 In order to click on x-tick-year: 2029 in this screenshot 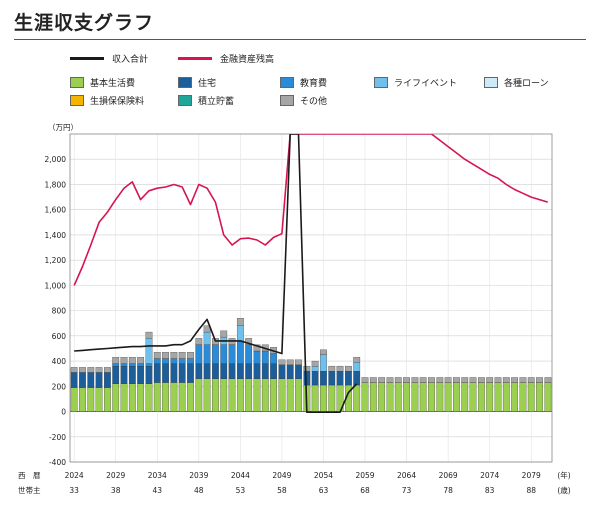, I will do `click(115, 475)`.